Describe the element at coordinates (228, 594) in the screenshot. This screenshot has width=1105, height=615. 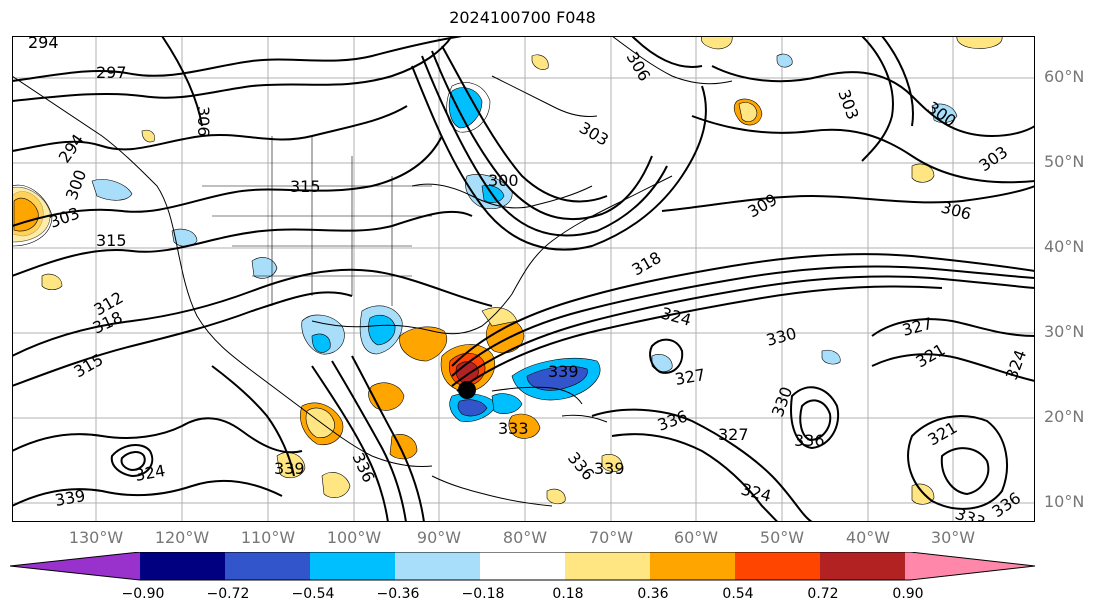
I see `colorbar-tick-label: −0.72` at that location.